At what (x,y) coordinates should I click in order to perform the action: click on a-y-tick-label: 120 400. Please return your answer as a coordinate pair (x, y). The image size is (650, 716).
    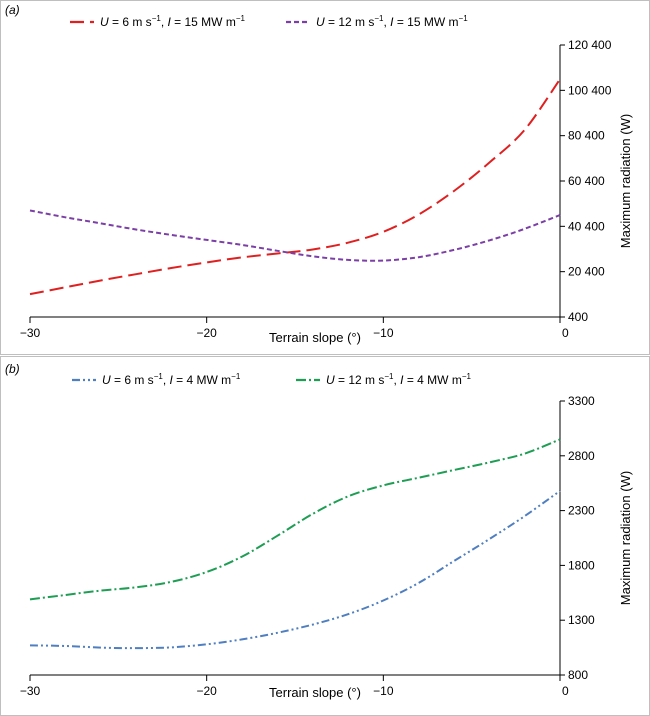
    Looking at the image, I should click on (590, 45).